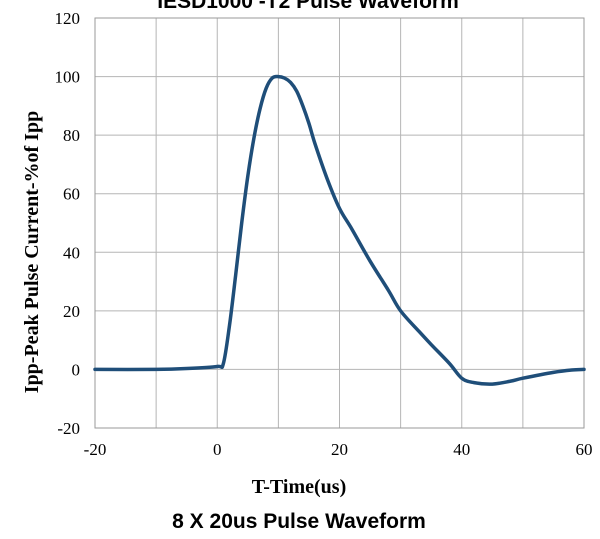  I want to click on x-tick-label: 60, so click(584, 449).